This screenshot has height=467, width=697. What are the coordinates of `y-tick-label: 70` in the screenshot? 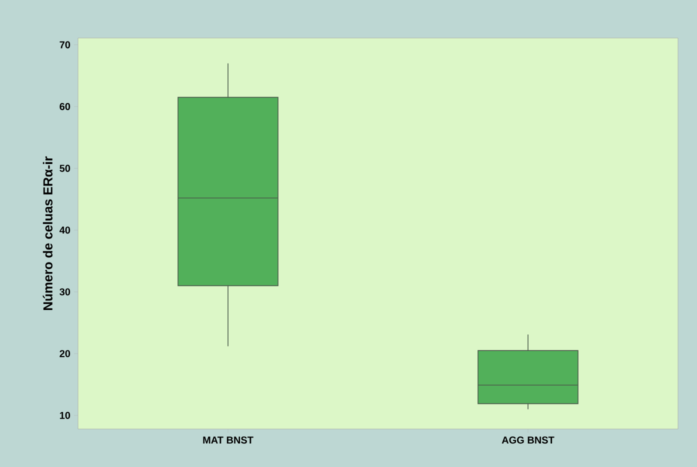 It's located at (65, 44).